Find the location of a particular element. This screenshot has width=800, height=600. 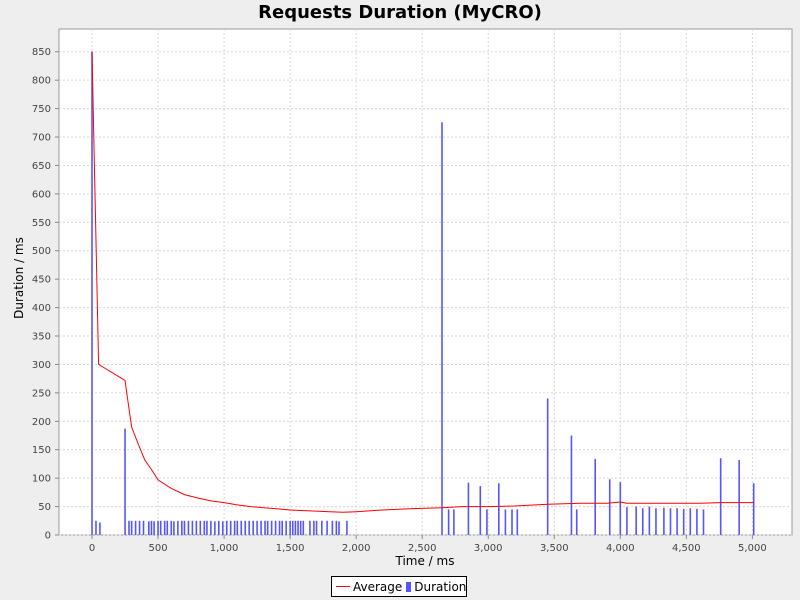

y-tick-label: 850 is located at coordinates (41, 52).